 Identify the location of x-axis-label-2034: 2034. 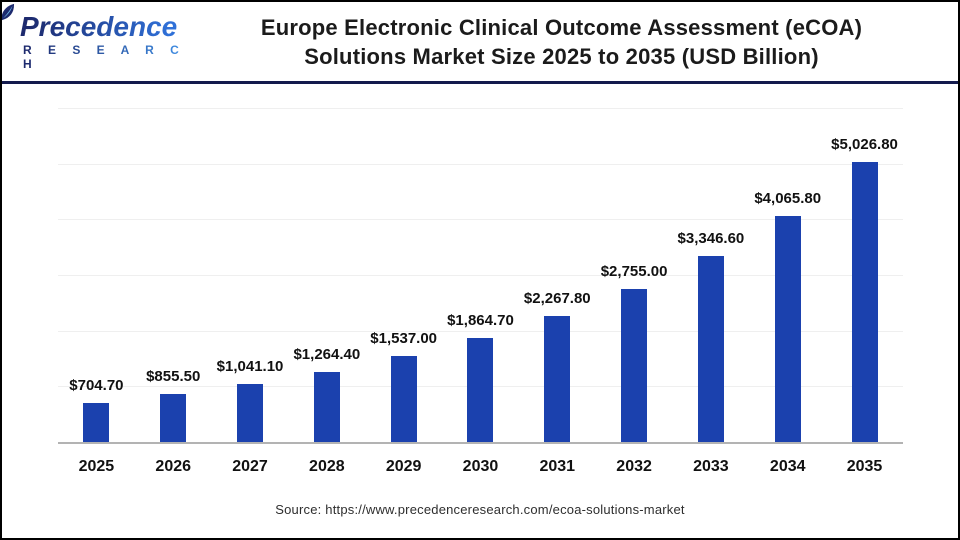
(787, 466).